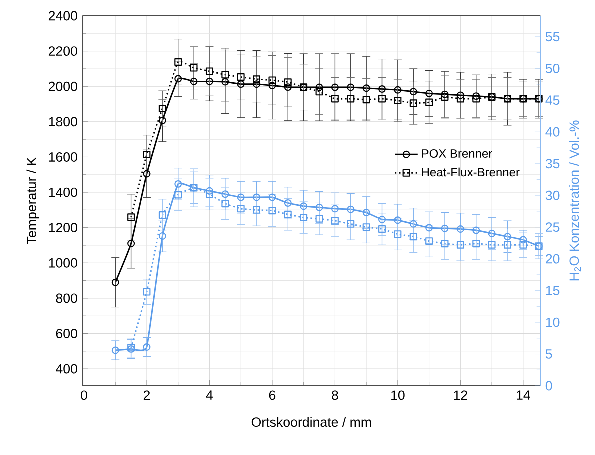 Image resolution: width=595 pixels, height=455 pixels. What do you see at coordinates (63, 193) in the screenshot?
I see `y-tick-label: 1400` at bounding box center [63, 193].